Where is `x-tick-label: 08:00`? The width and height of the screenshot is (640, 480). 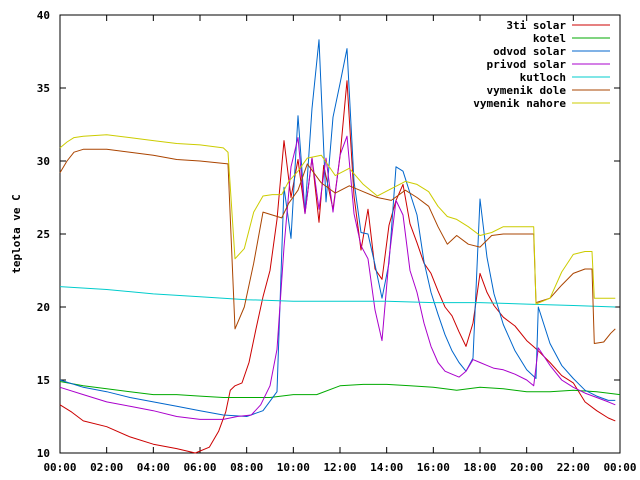 x-tick-label: 08:00 is located at coordinates (246, 467).